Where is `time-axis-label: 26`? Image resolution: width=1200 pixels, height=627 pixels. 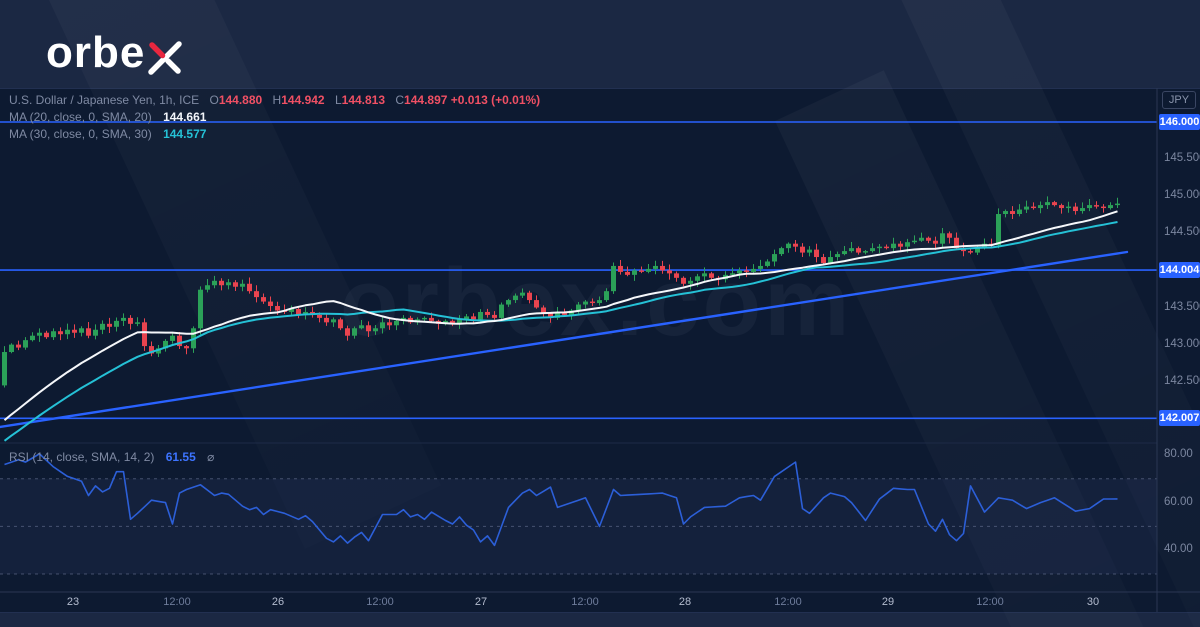 time-axis-label: 26 is located at coordinates (278, 602).